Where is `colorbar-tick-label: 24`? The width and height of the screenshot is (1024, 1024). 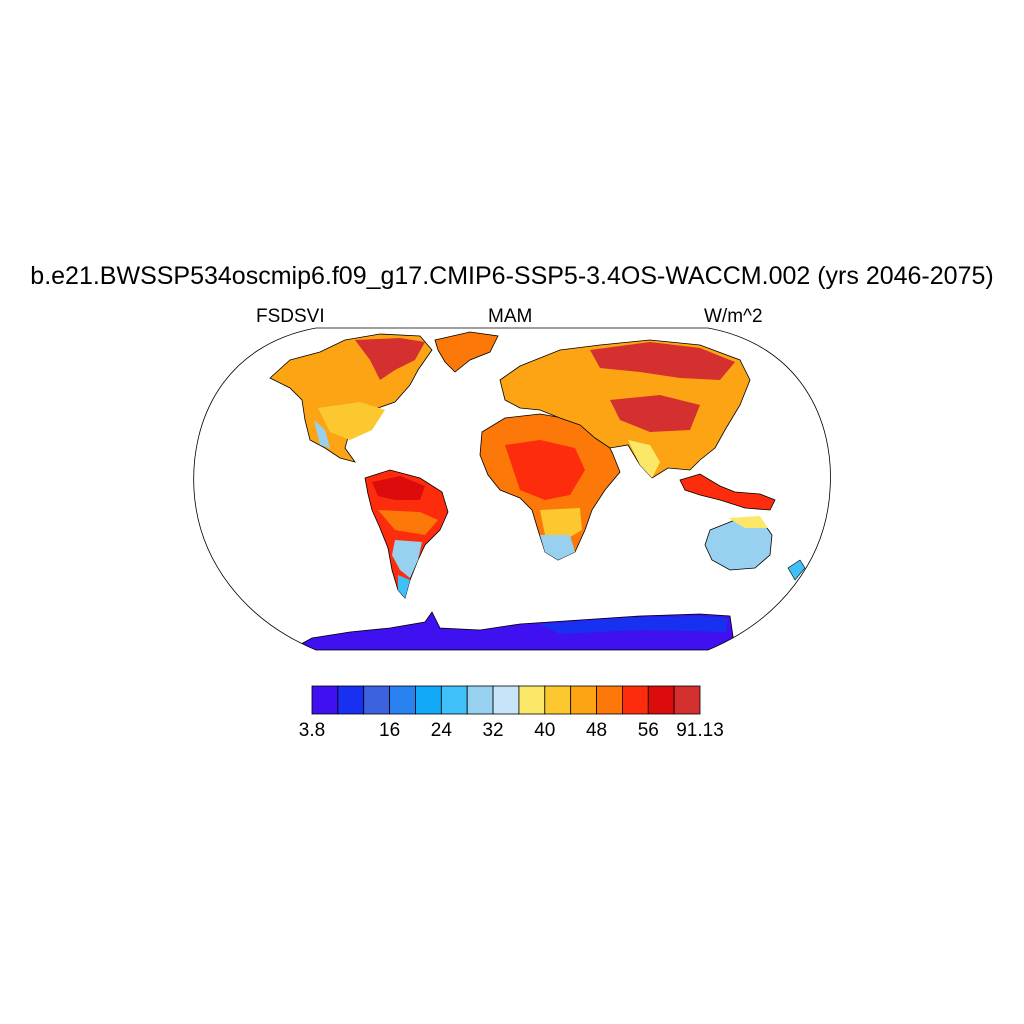
colorbar-tick-label: 24 is located at coordinates (442, 730).